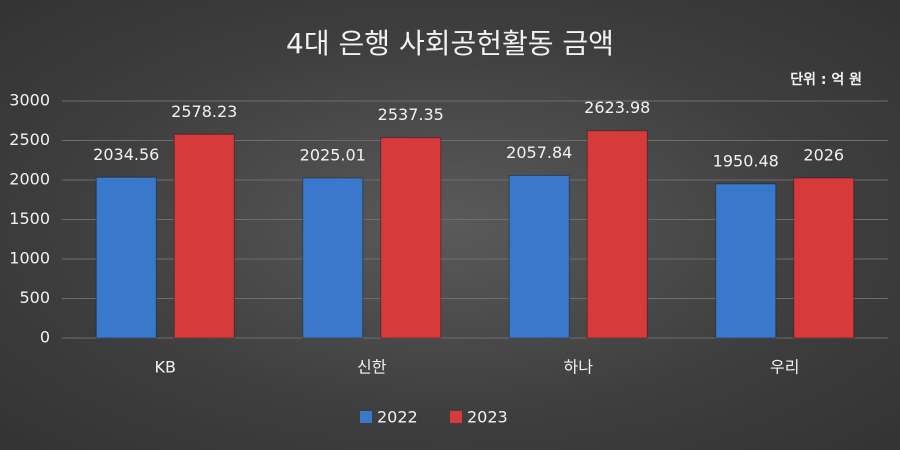 This screenshot has width=900, height=450. What do you see at coordinates (450, 43) in the screenshot?
I see `chart-title: 4대 은행 사회공헌활동 금액` at bounding box center [450, 43].